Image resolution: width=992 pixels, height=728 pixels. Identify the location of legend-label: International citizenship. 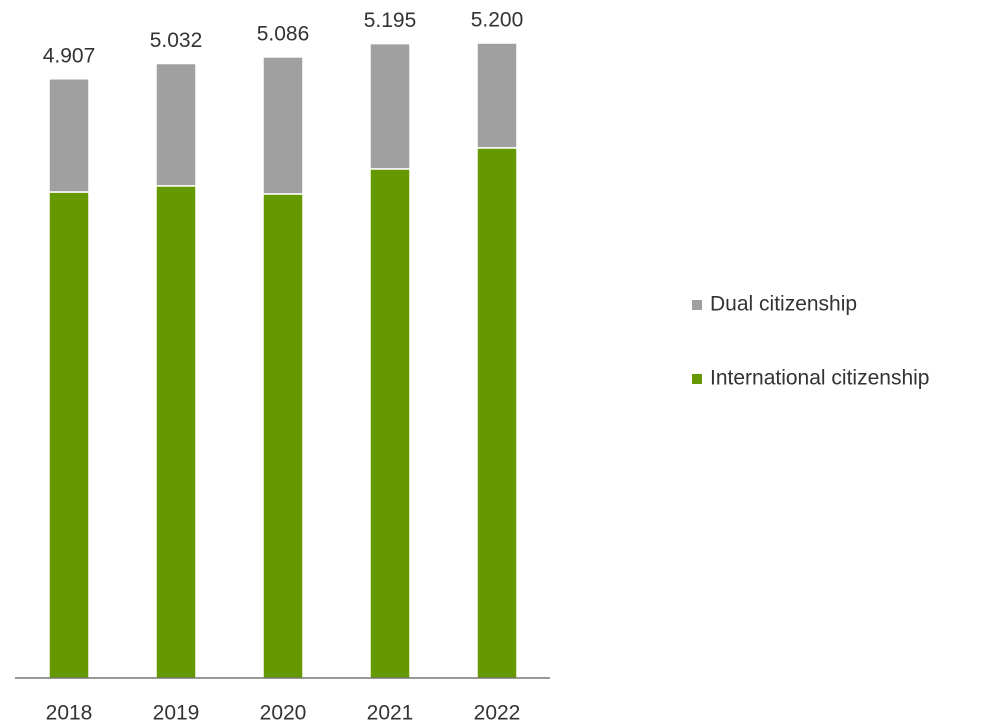
(819, 378).